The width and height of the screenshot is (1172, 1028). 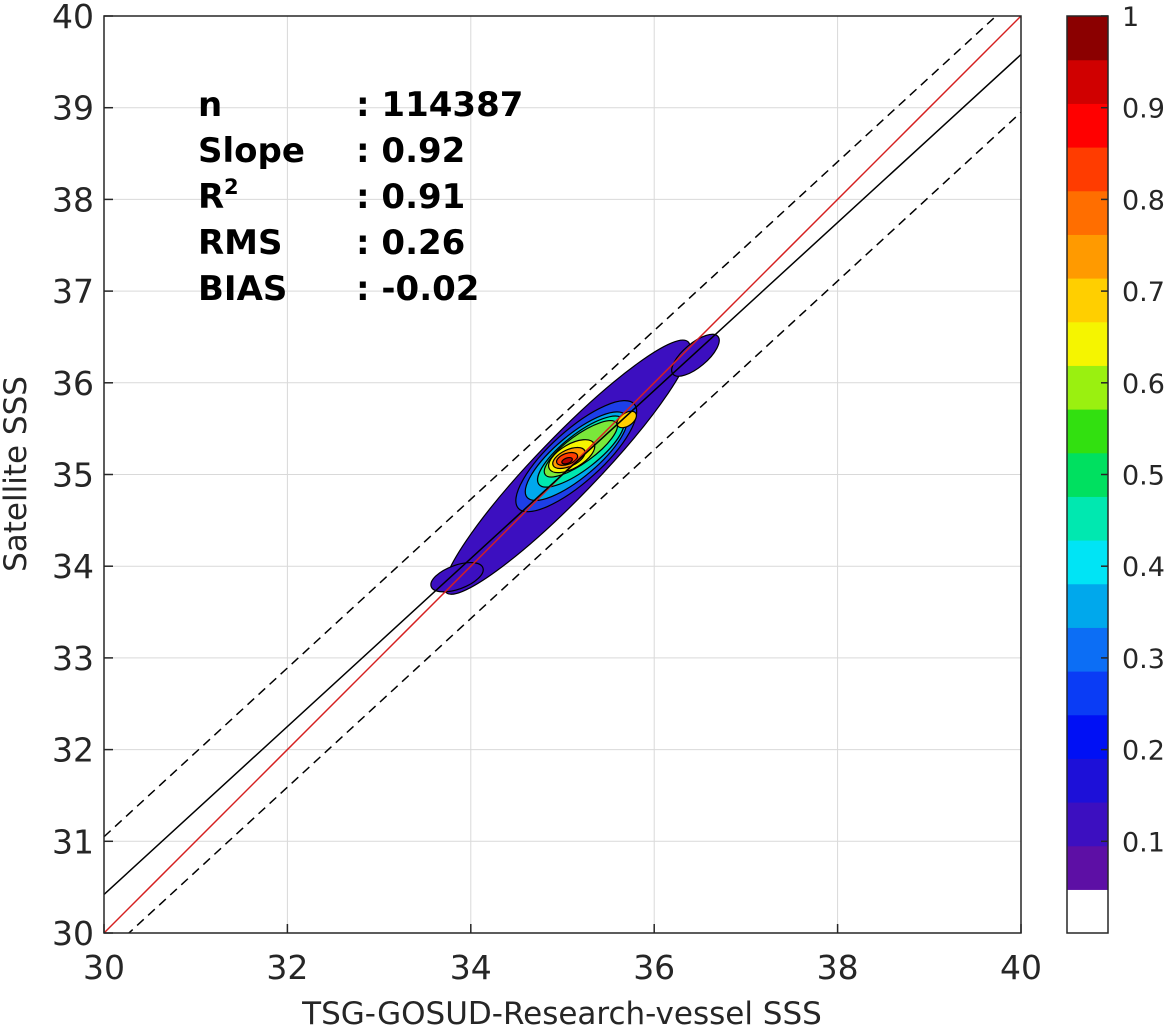 What do you see at coordinates (231, 187) in the screenshot?
I see `stat-superscript: 2` at bounding box center [231, 187].